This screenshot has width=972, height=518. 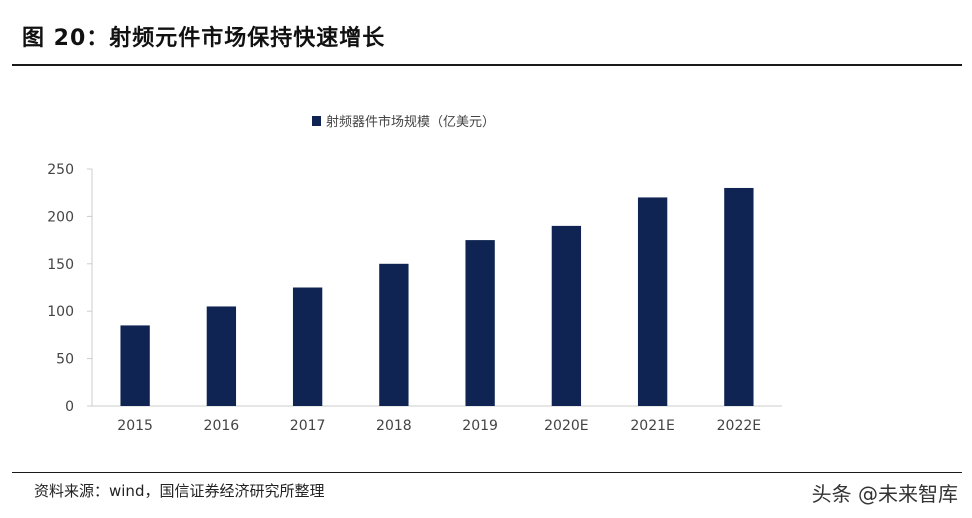 I want to click on y-tick-label: 100, so click(x=60, y=312).